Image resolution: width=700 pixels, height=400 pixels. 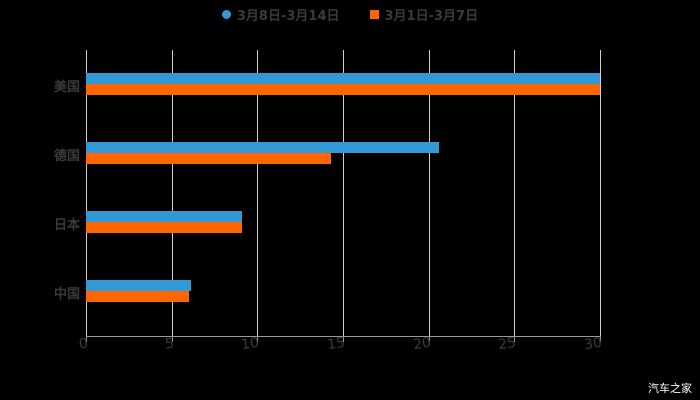 What do you see at coordinates (288, 16) in the screenshot?
I see `legend-label: 3月8日-3月14日` at bounding box center [288, 16].